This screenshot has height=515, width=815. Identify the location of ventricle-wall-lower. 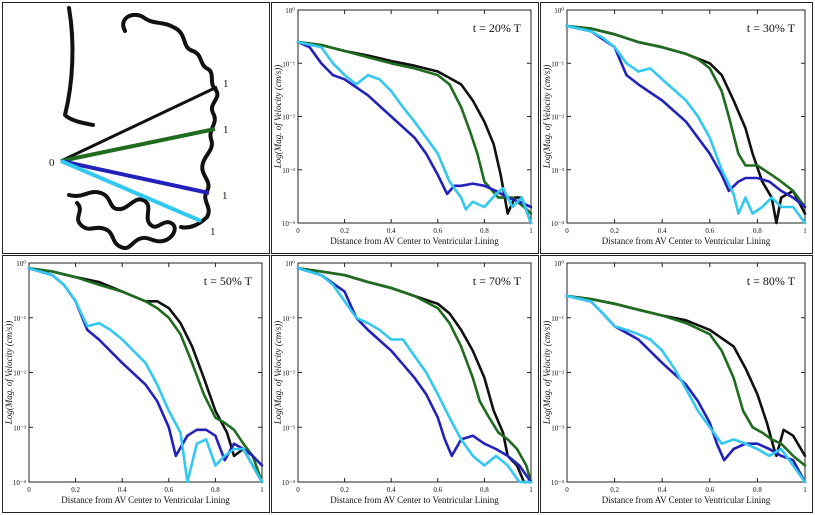
(122, 220).